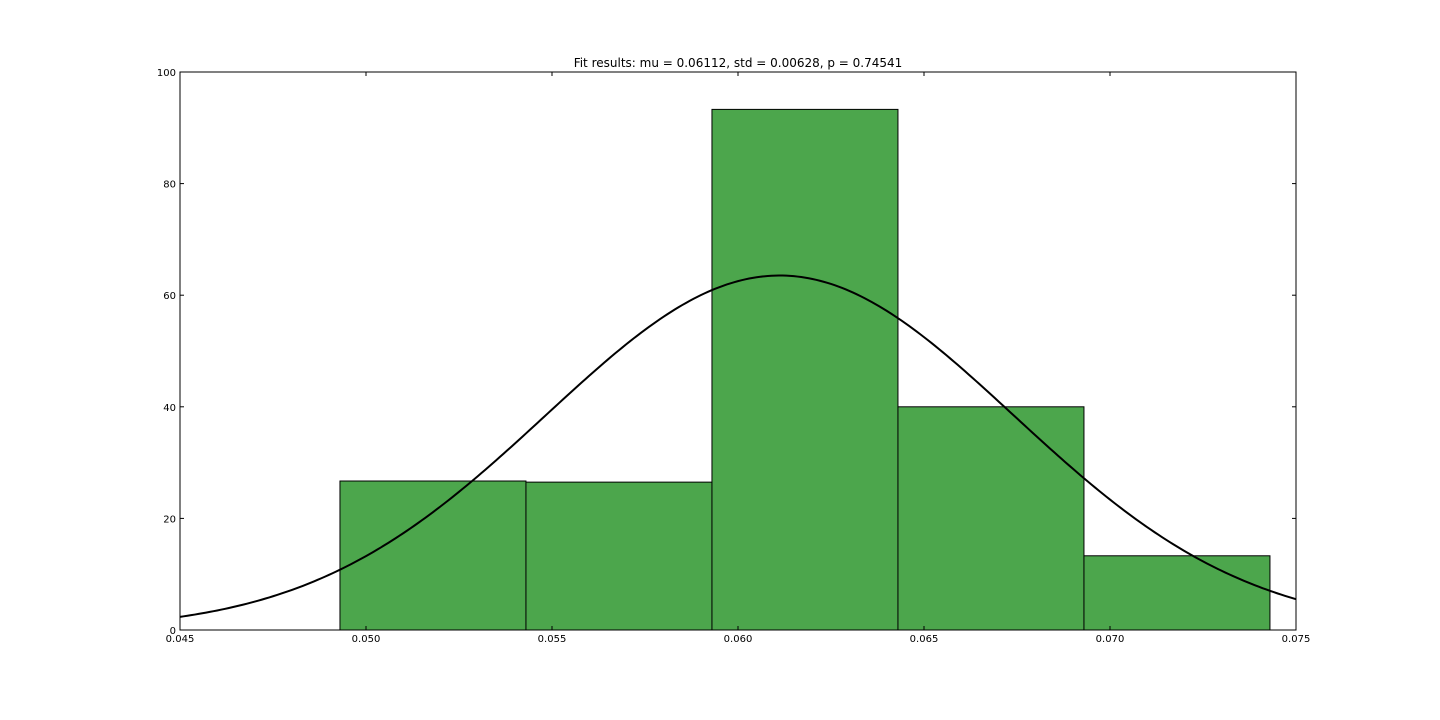 Image resolution: width=1440 pixels, height=720 pixels. What do you see at coordinates (169, 519) in the screenshot?
I see `y-tick-label: 20` at bounding box center [169, 519].